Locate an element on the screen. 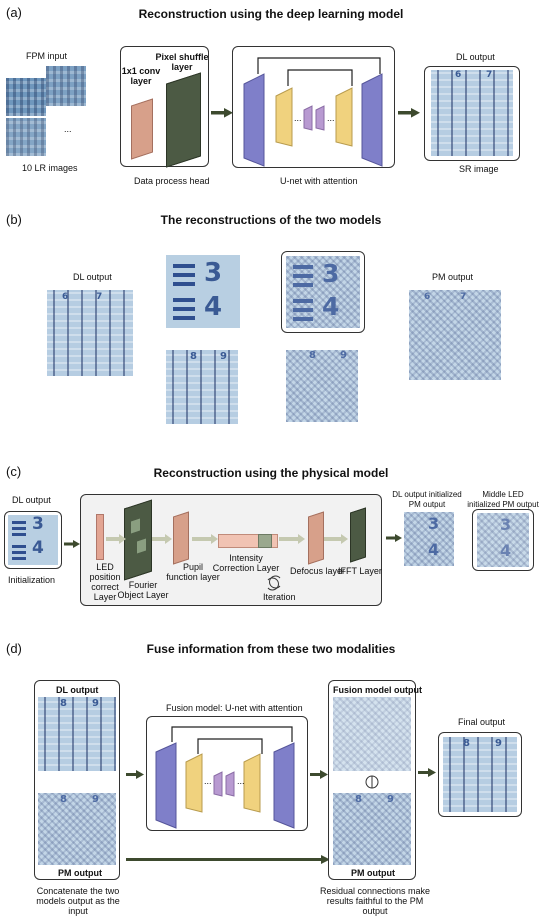  iteration-label: Iteration is located at coordinates (279, 597).